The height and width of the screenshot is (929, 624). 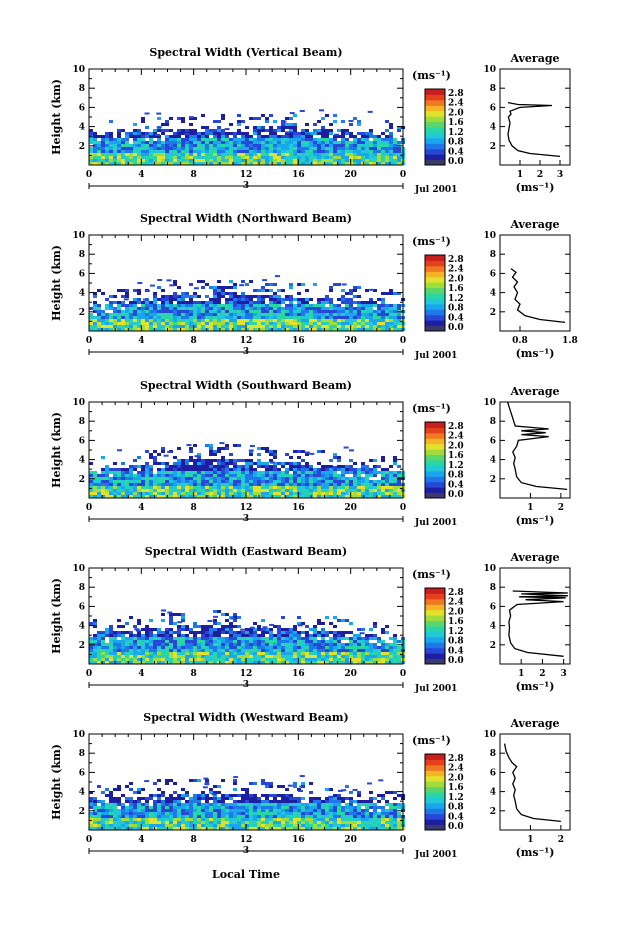 I want to click on profile-x-tick-label: 1.8, so click(x=570, y=341).